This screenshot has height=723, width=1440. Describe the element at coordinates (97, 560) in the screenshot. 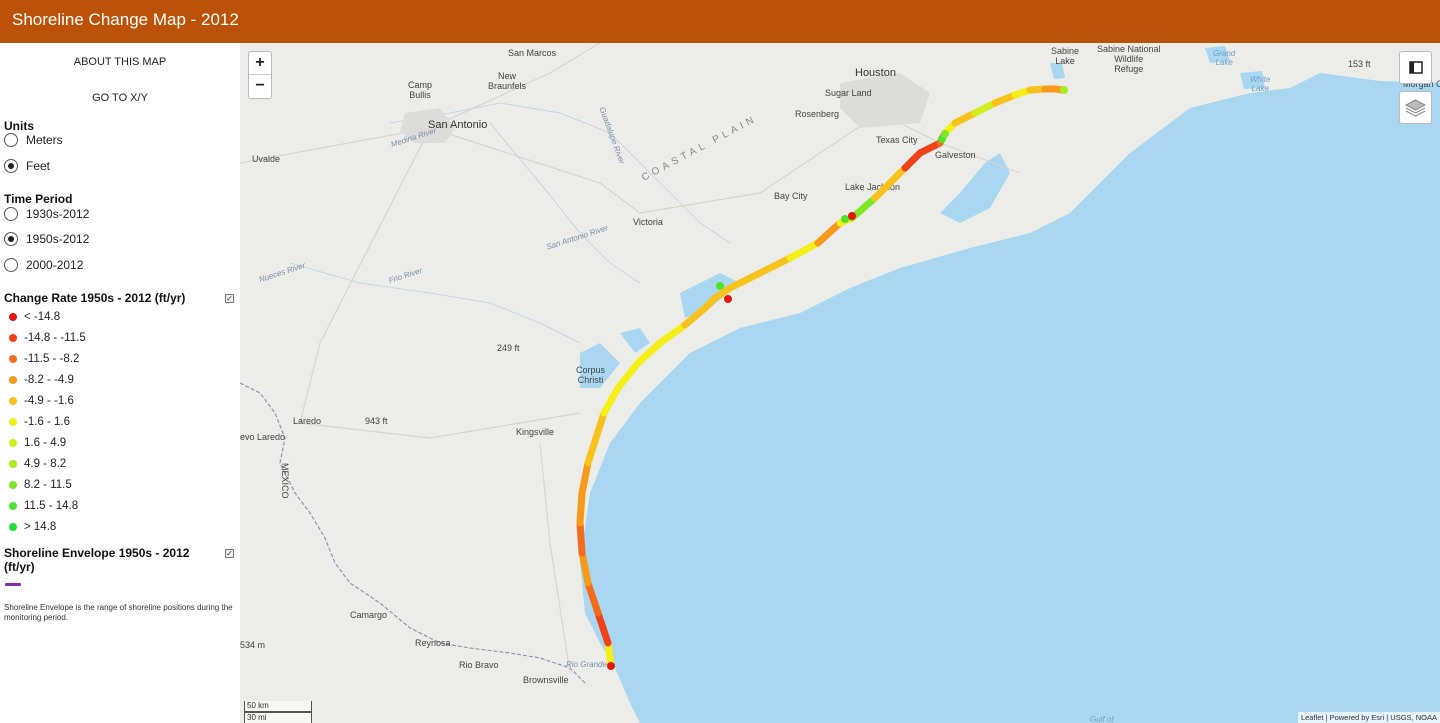

I see `envelope-title: Shoreline Envelope 1950s - 2012 (ft/yr)` at that location.